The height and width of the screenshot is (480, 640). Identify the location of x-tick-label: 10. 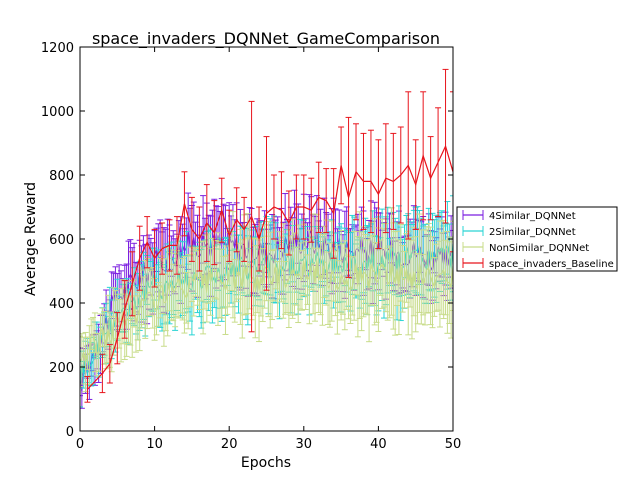
(154, 444).